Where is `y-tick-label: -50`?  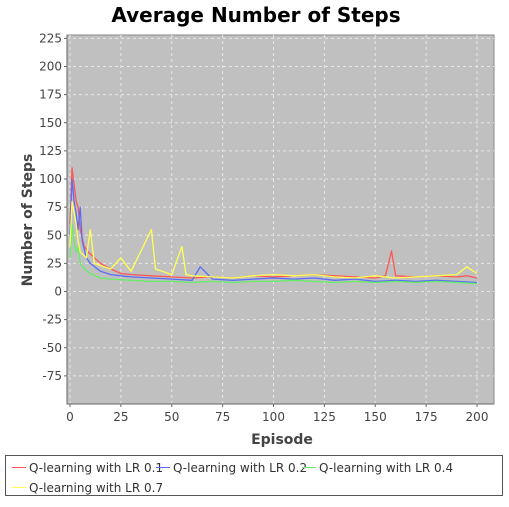 y-tick-label: -50 is located at coordinates (52, 348).